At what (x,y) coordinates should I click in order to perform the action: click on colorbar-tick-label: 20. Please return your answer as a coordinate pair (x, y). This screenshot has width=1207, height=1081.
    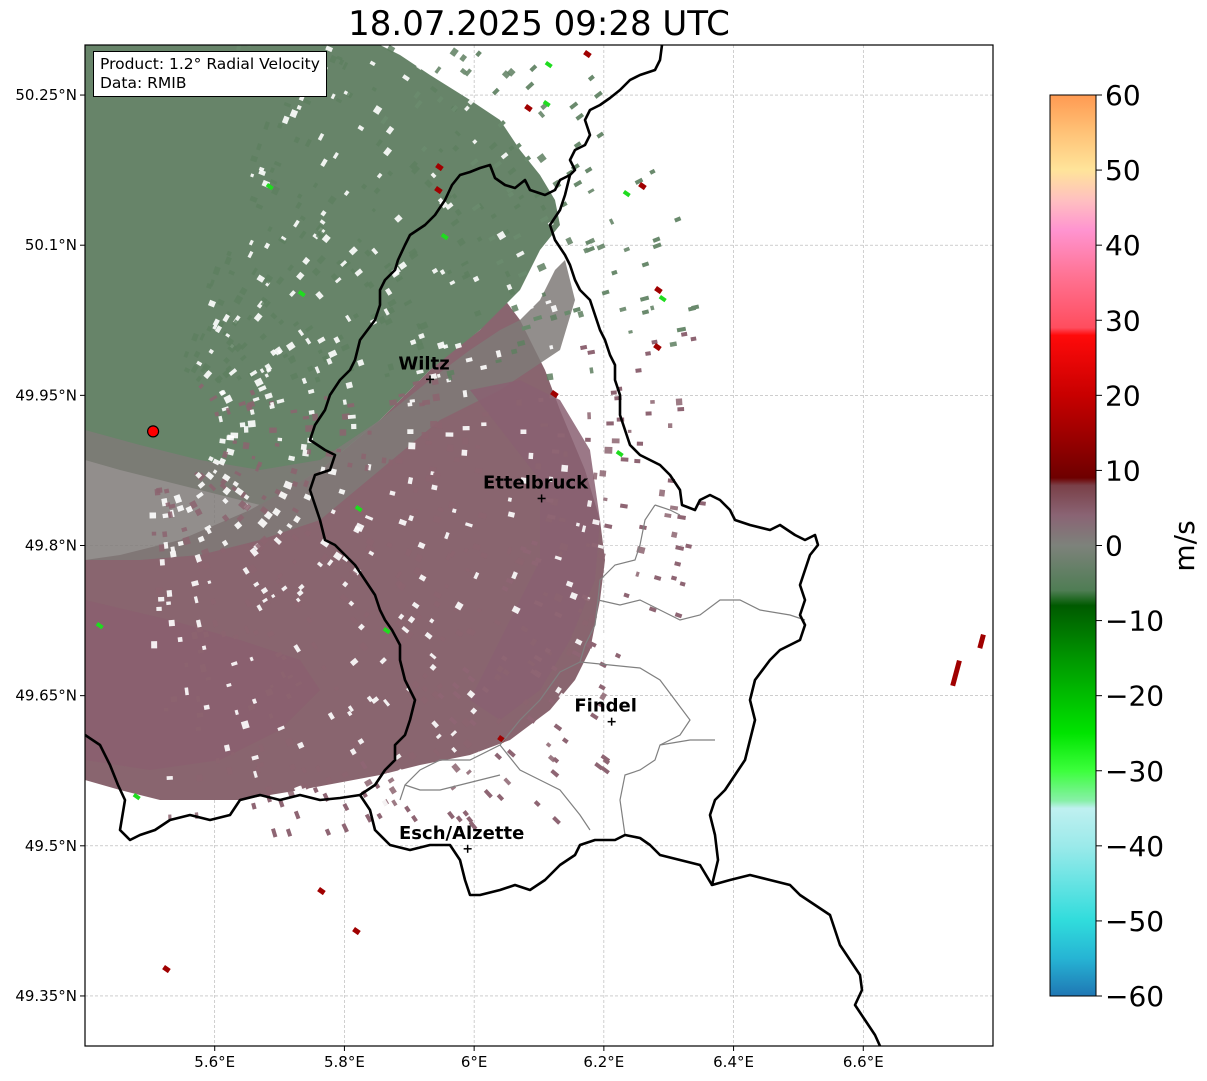
    Looking at the image, I should click on (1123, 395).